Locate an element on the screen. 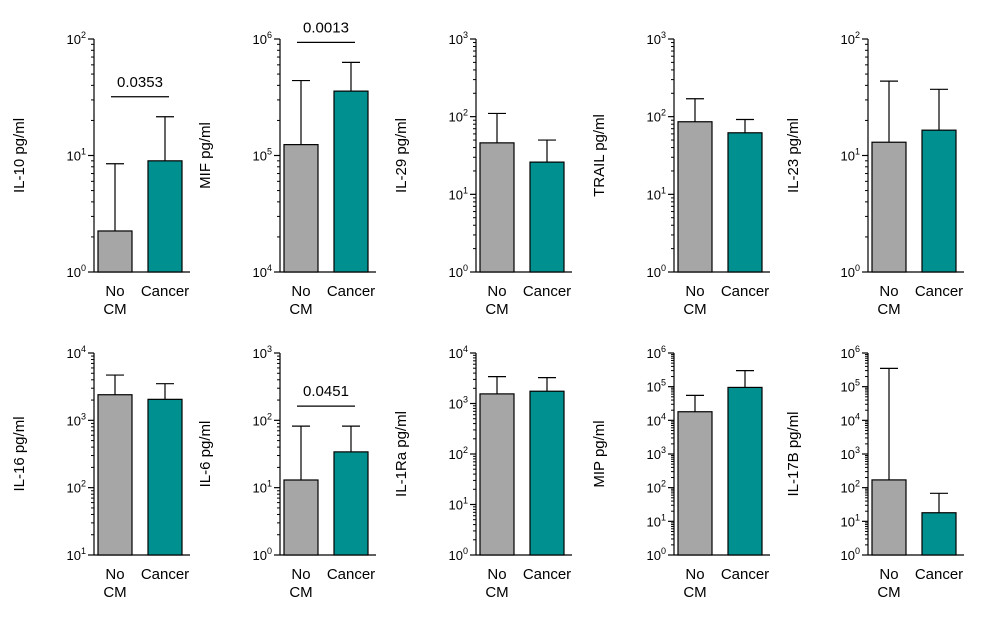  y-axis-label: IL-1Ra pg/ml is located at coordinates (401, 454).